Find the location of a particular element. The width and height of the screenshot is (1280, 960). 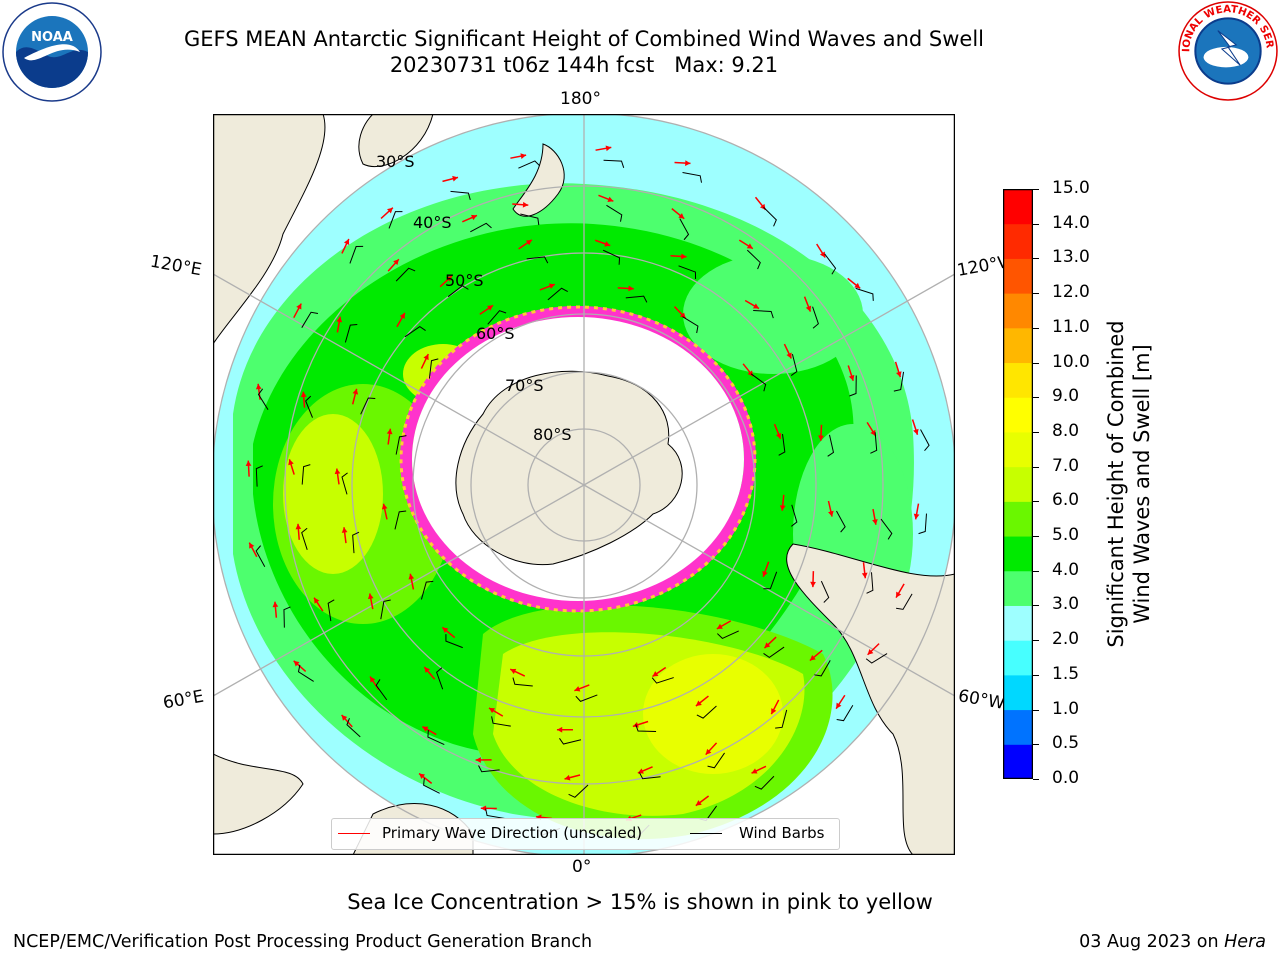

colorbar-label-line1: Significant Height of Combined is located at coordinates (1116, 484).